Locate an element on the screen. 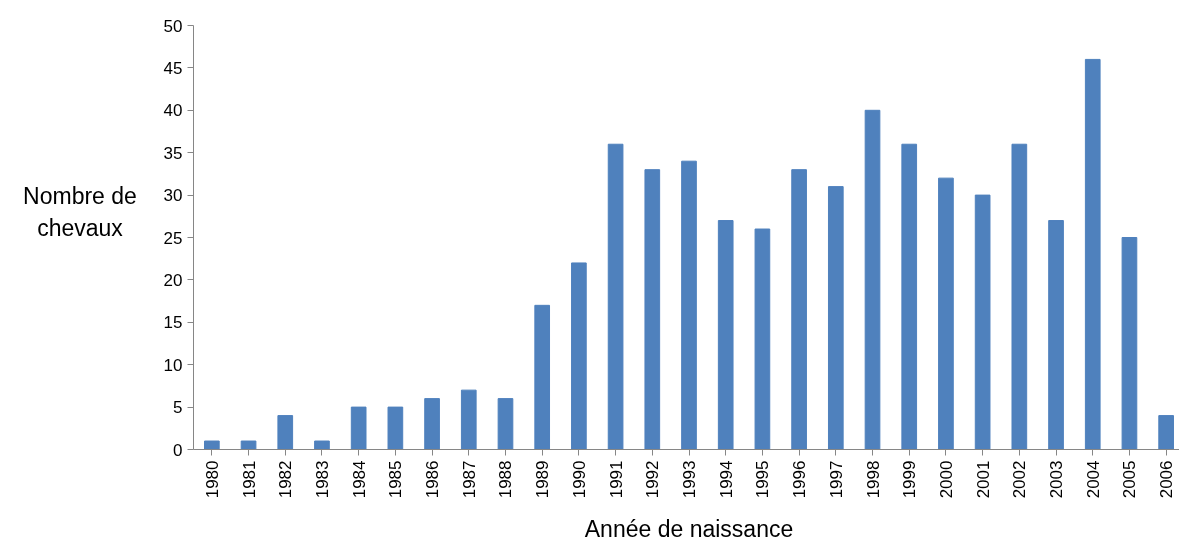 This screenshot has height=545, width=1179. x-tick-label: 1985 is located at coordinates (396, 479).